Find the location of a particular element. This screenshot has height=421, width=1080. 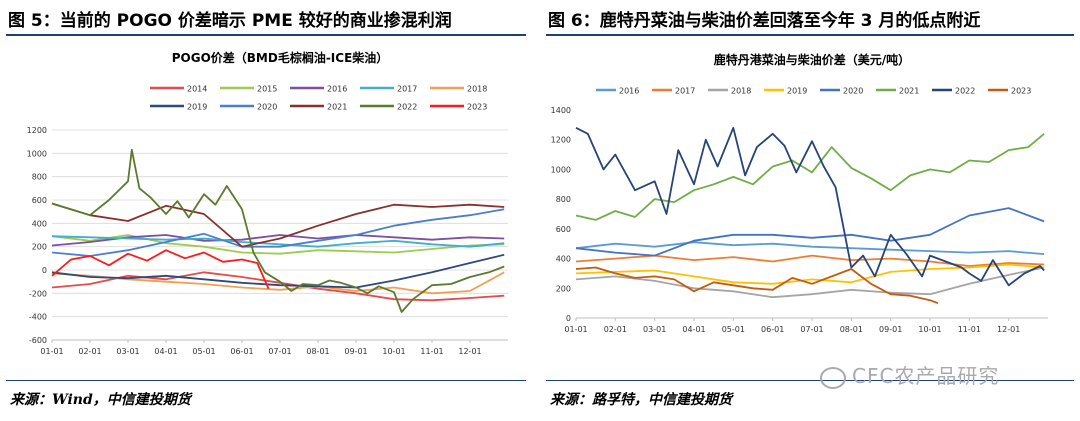

wechat-icon is located at coordinates (833, 377).